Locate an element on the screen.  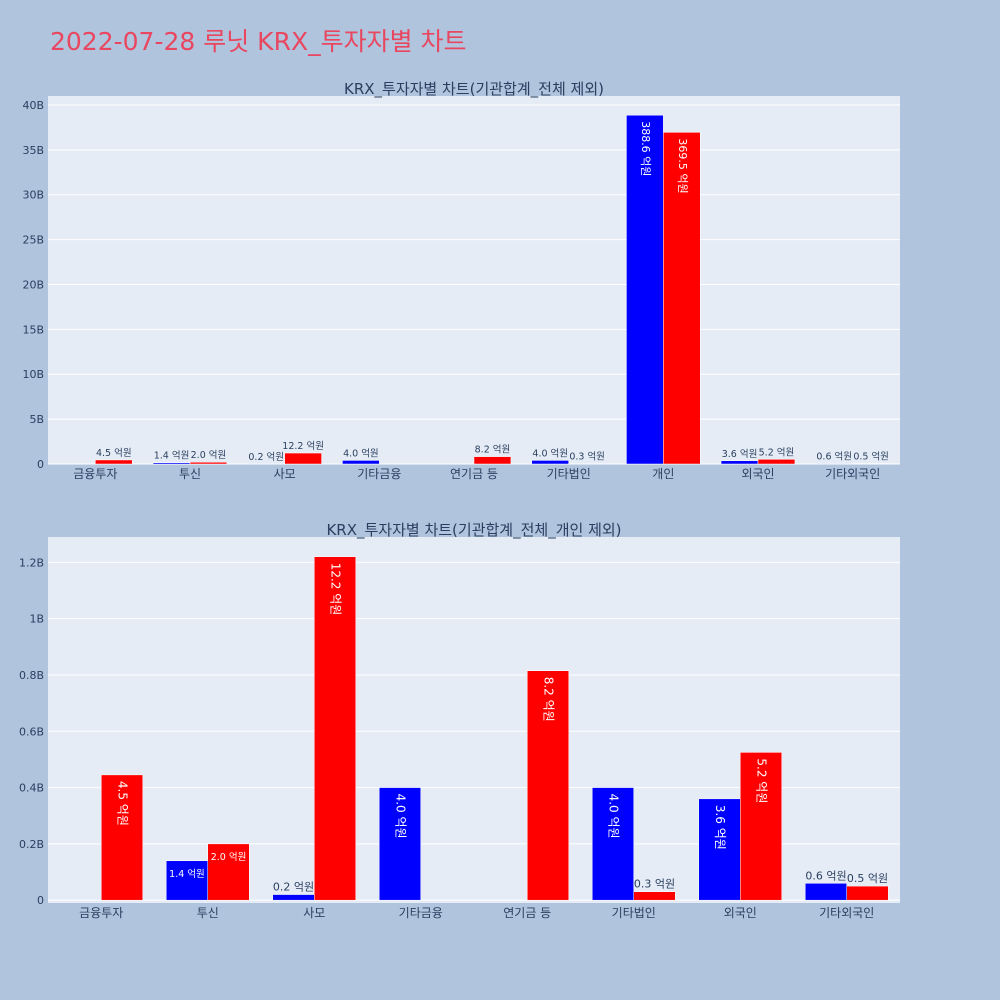
y-tick-label: 25B is located at coordinates (33, 240).